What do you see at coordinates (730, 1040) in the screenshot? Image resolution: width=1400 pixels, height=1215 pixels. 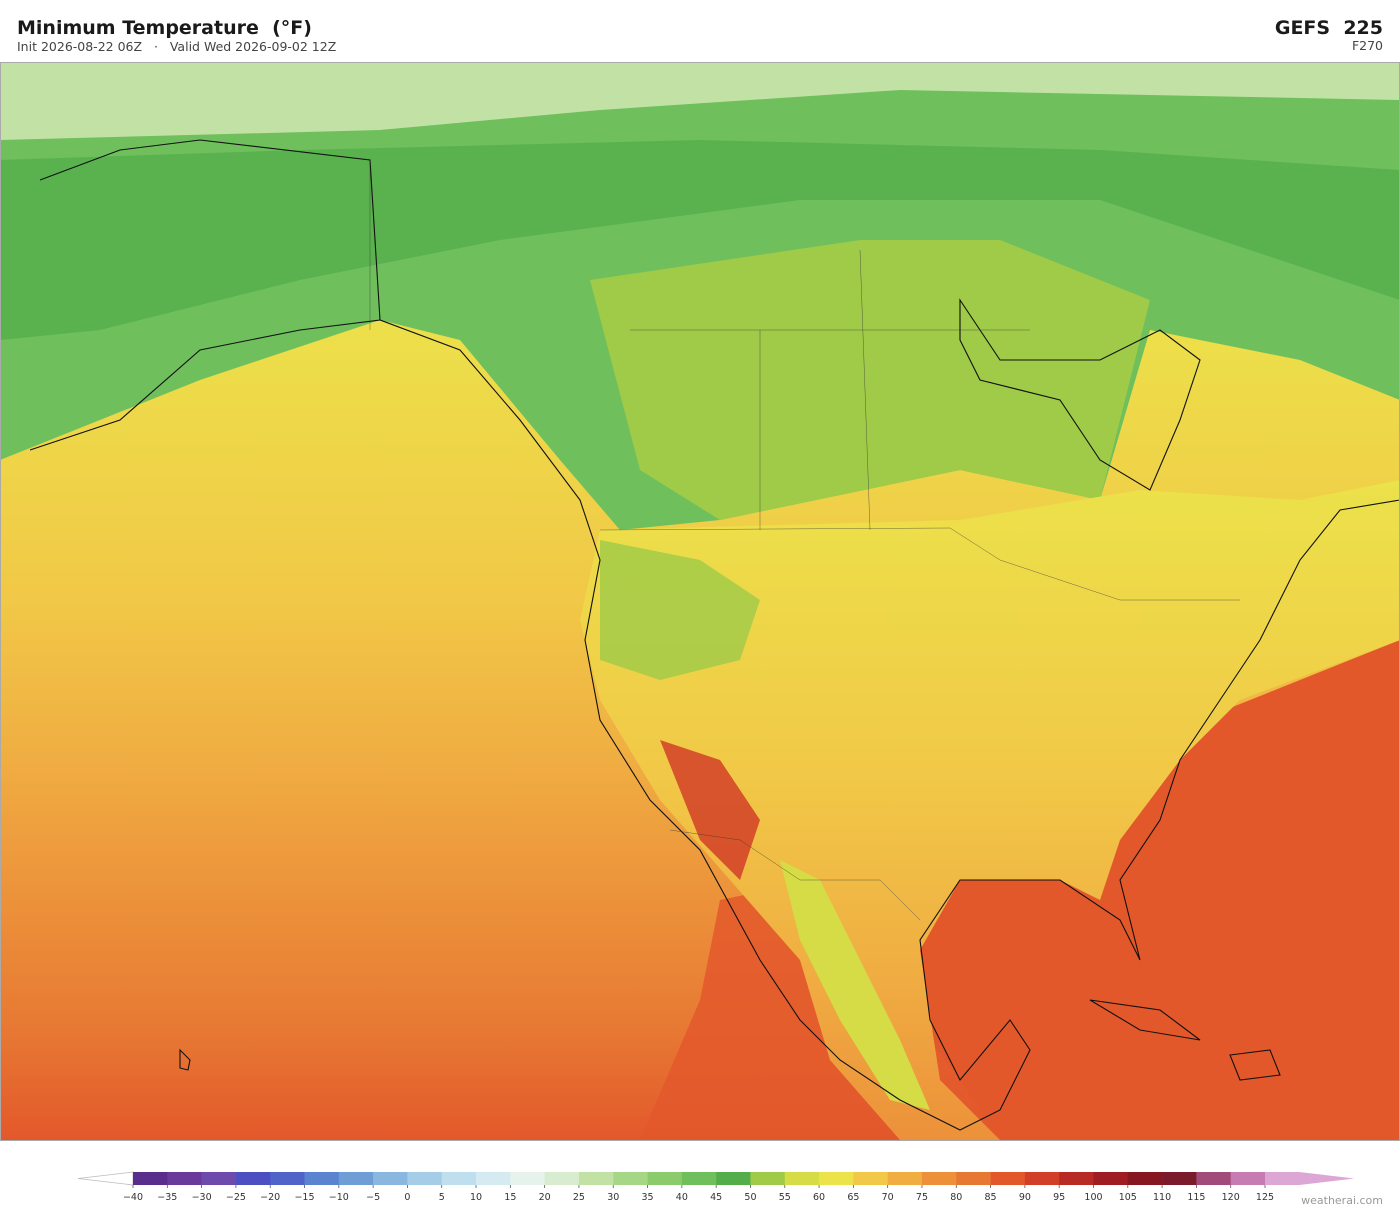 I see `islands` at bounding box center [730, 1040].